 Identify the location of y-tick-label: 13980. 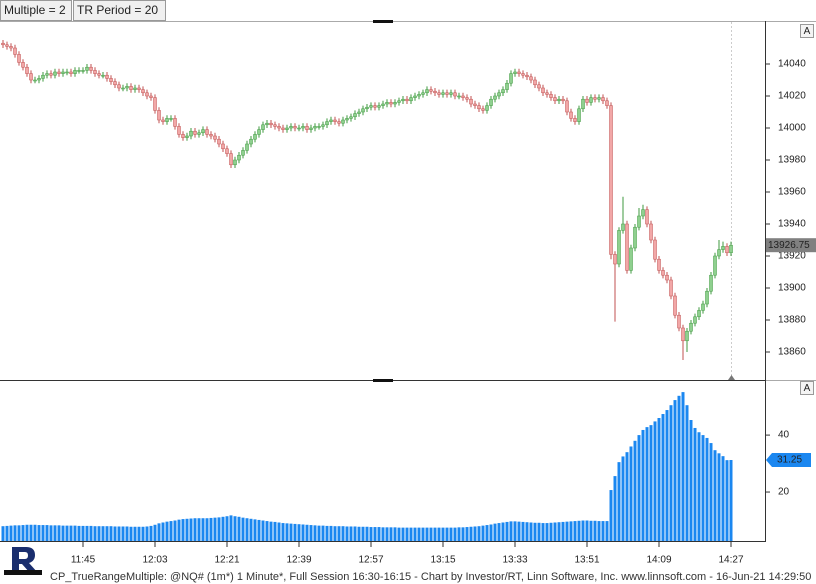
(792, 160).